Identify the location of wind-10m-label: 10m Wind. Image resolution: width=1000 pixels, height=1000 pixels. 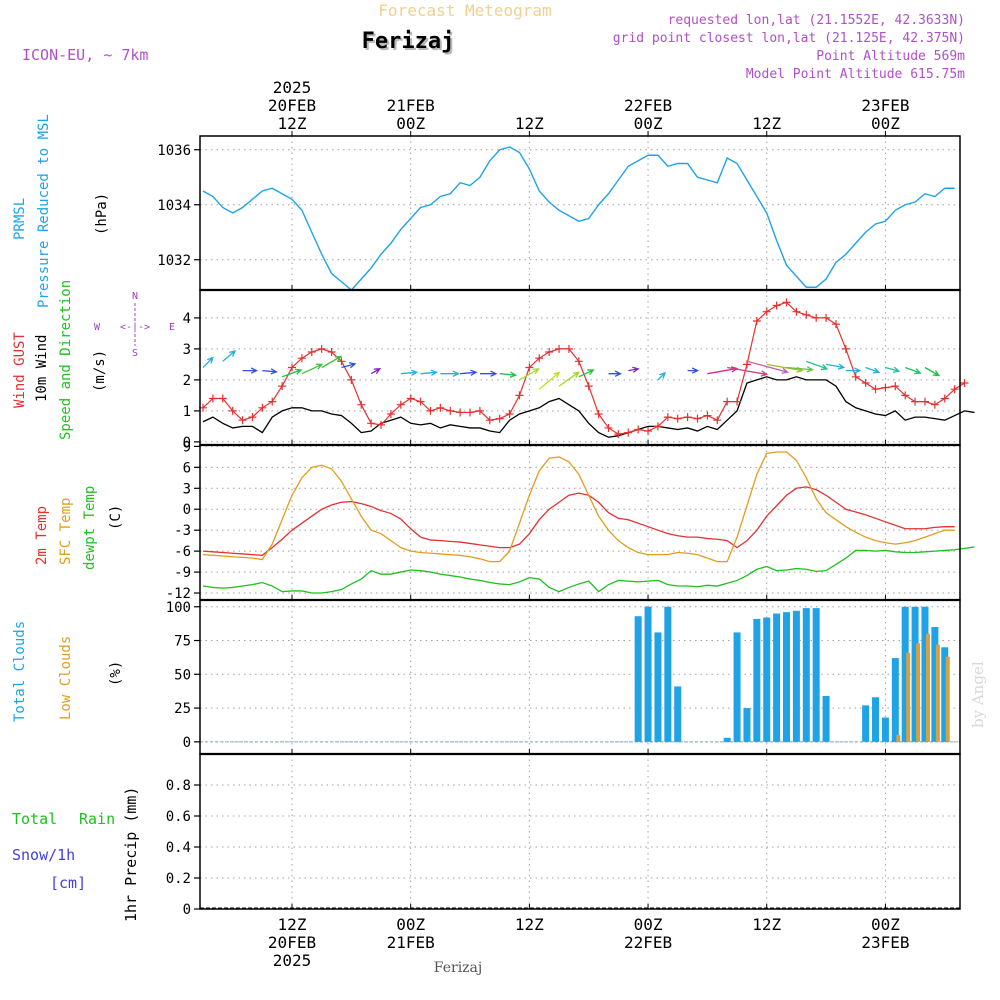
(42, 368).